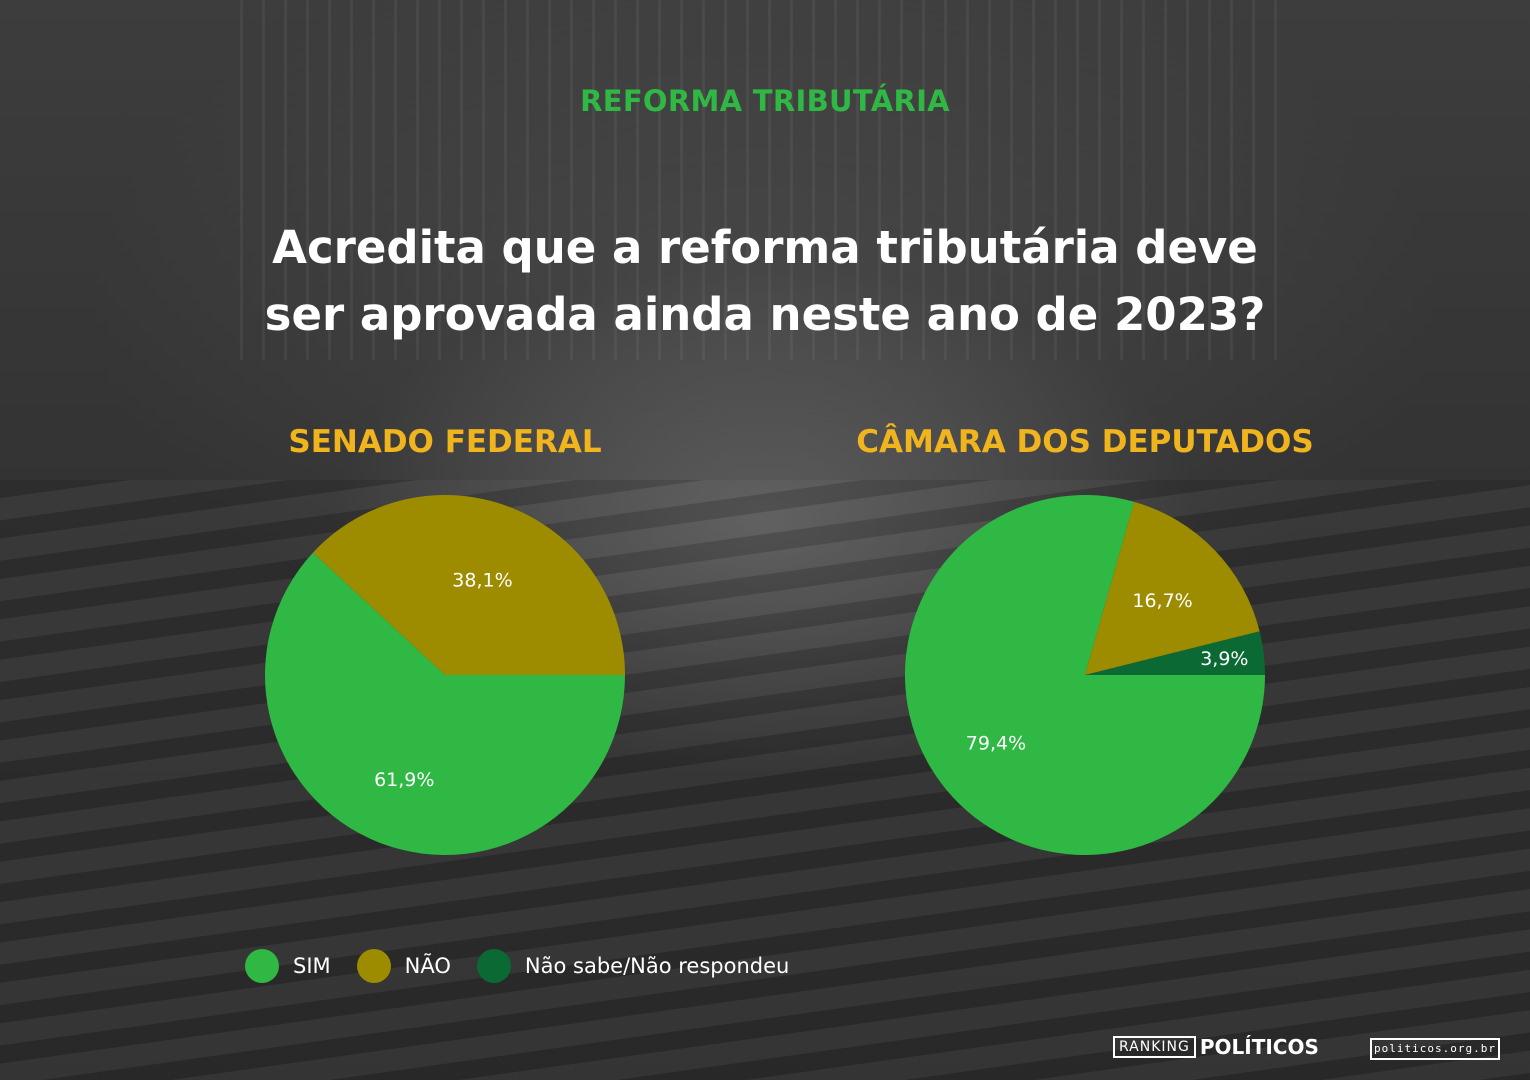 Image resolution: width=1530 pixels, height=1080 pixels. What do you see at coordinates (262, 966) in the screenshot?
I see `legend-swatch-sim` at bounding box center [262, 966].